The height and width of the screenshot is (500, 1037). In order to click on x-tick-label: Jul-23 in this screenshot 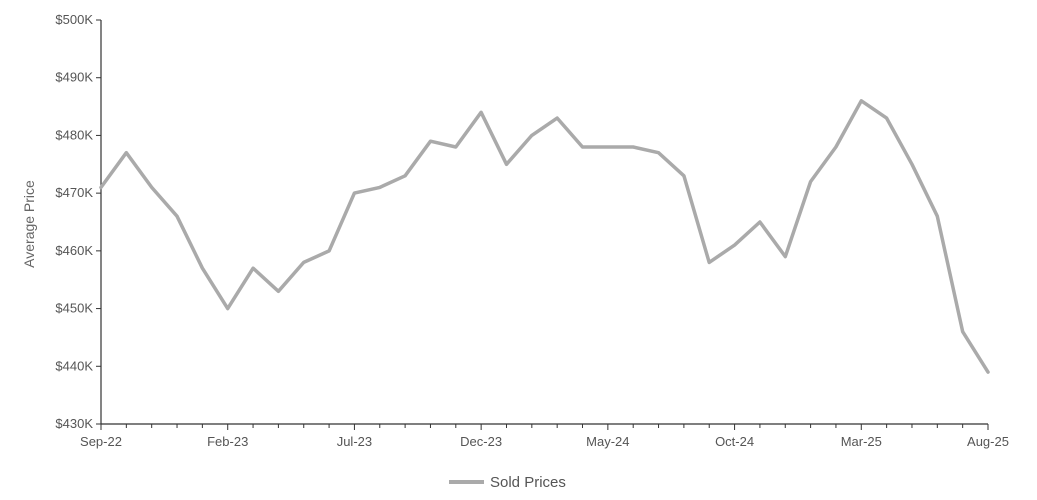, I will do `click(354, 441)`.